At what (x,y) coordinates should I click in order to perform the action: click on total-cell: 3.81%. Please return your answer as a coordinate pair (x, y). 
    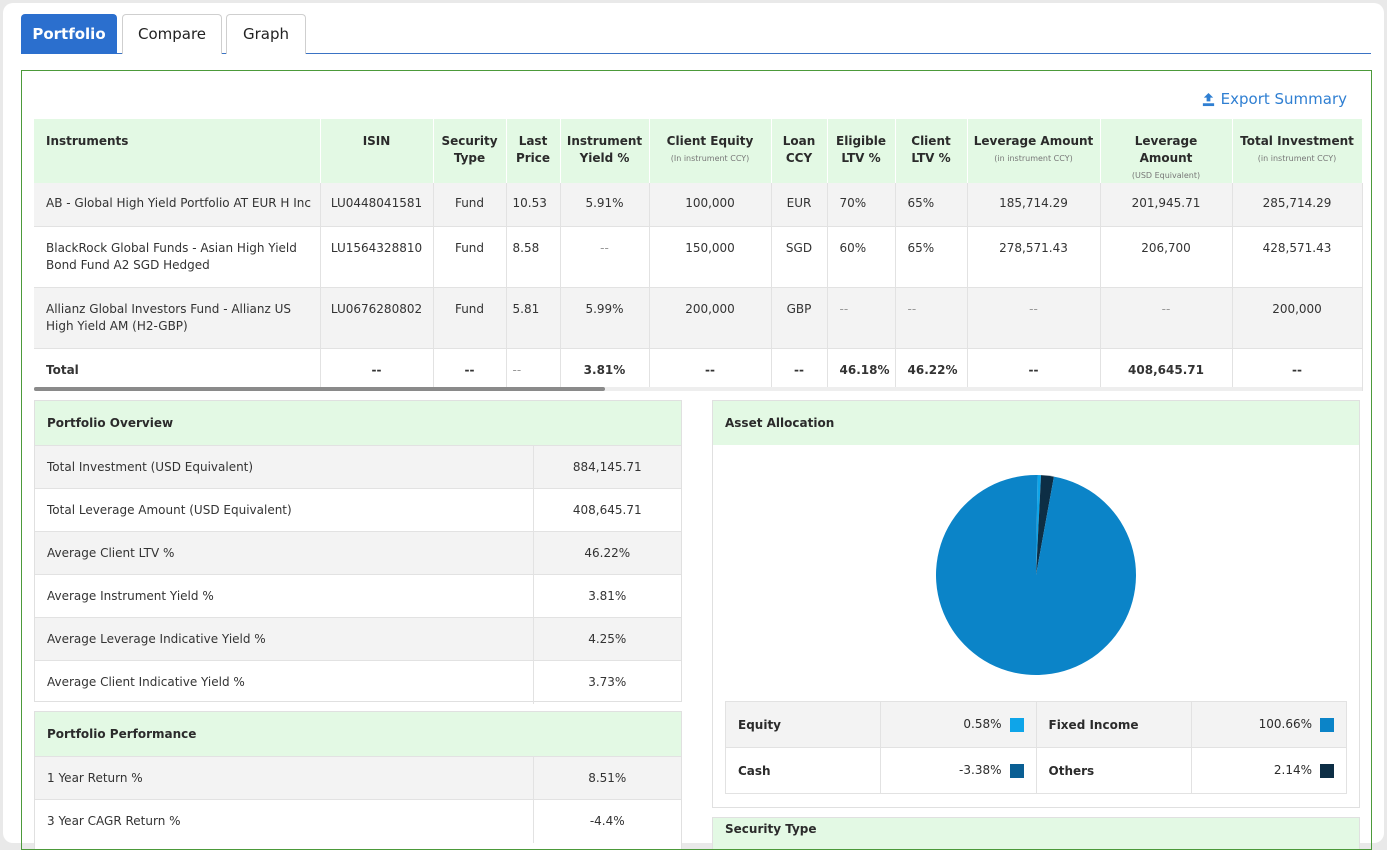
    Looking at the image, I should click on (605, 369).